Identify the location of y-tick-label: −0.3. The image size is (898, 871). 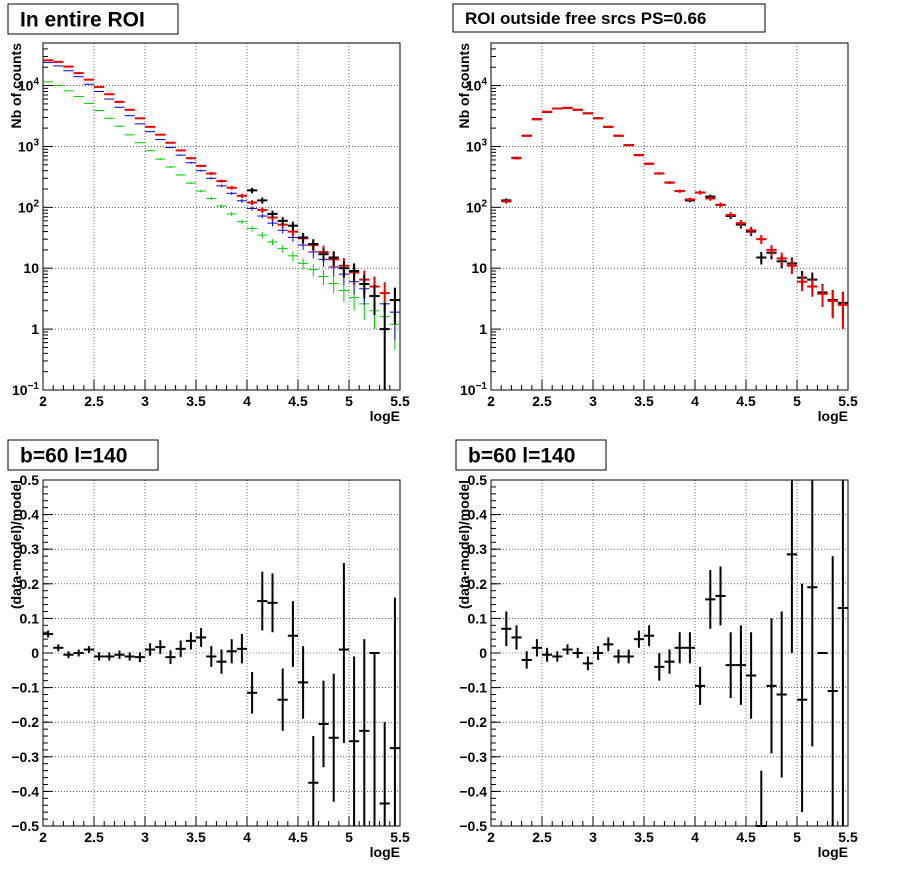
(473, 757).